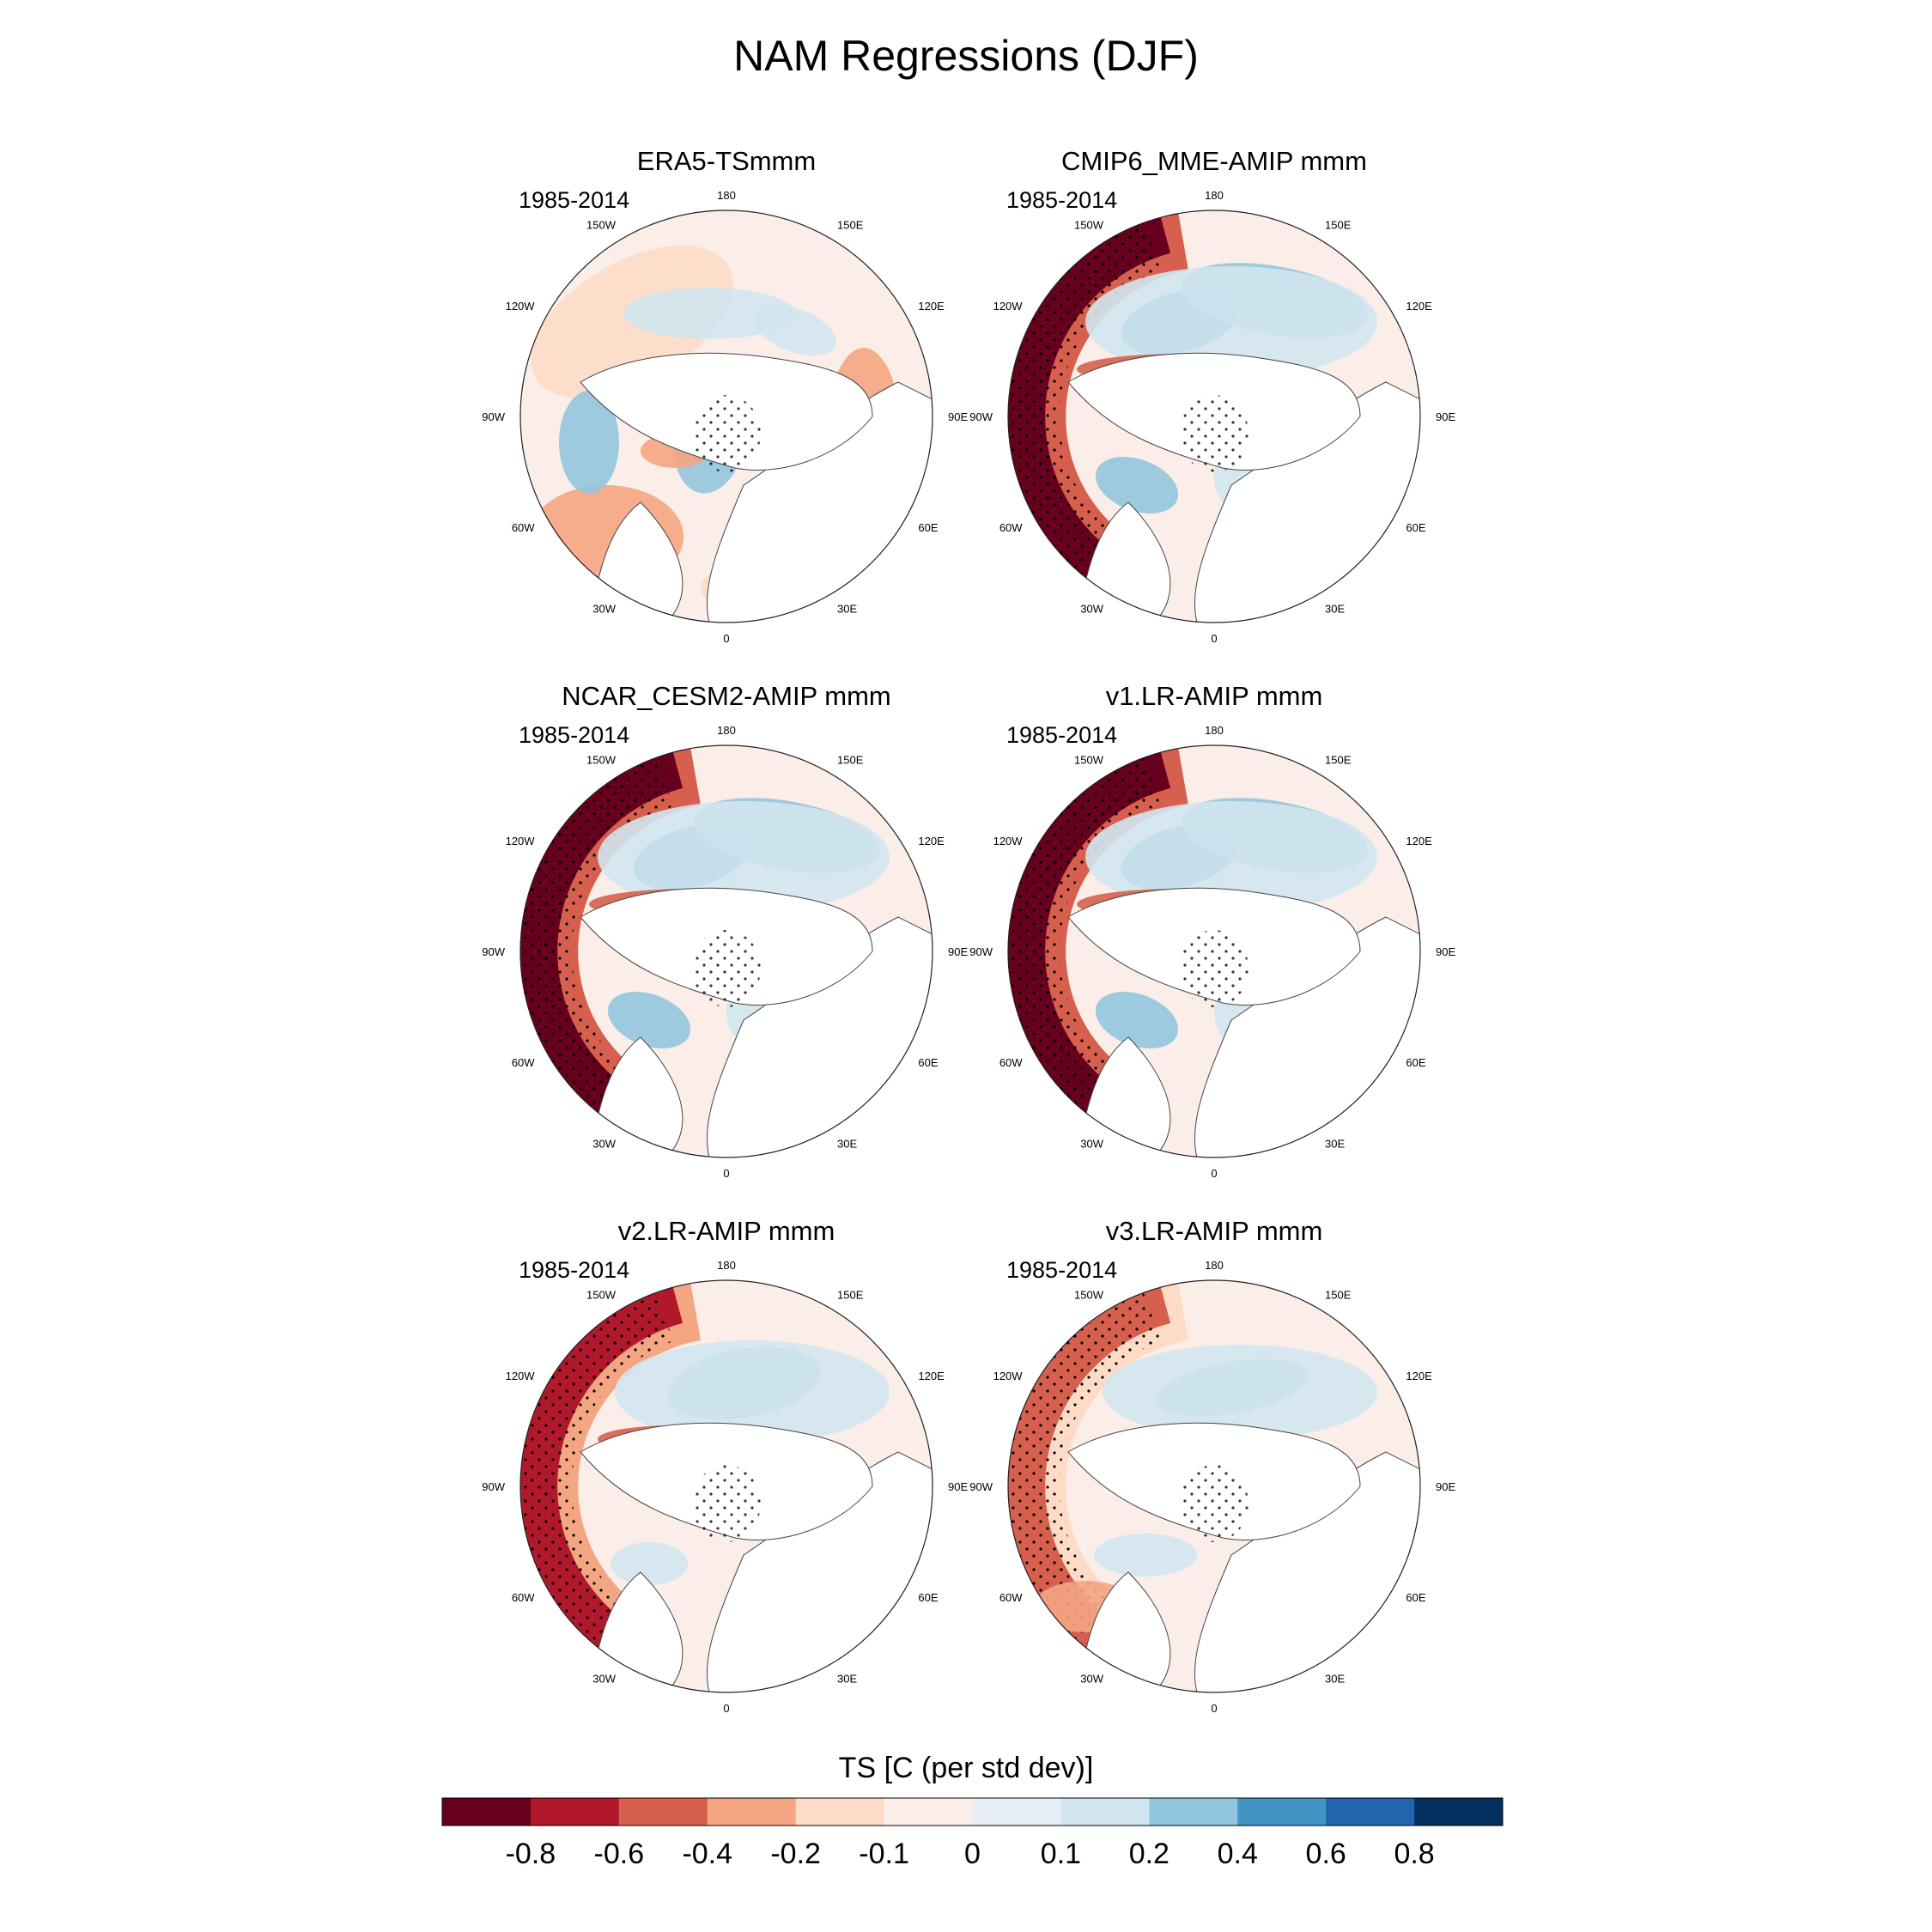 The width and height of the screenshot is (1932, 1932). What do you see at coordinates (1214, 1231) in the screenshot?
I see `panel-title: v3.LR-AMIP mmm` at bounding box center [1214, 1231].